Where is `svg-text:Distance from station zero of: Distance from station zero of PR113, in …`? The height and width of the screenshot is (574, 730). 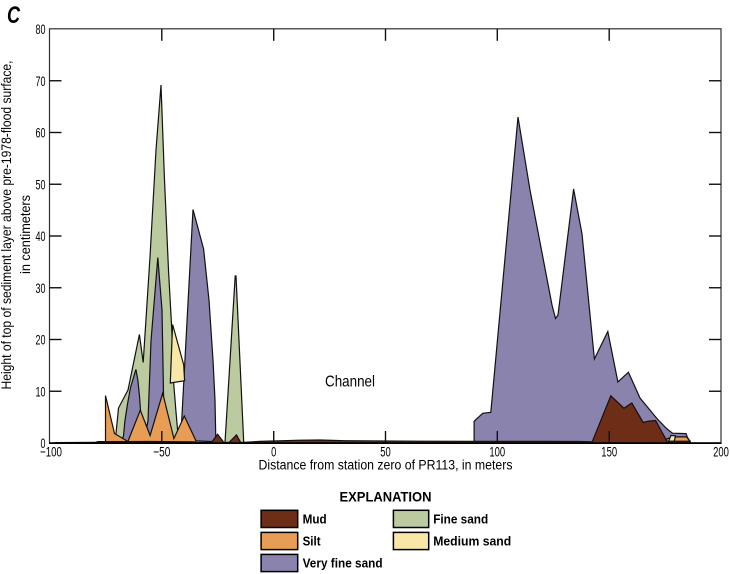
svg-text:Distance from station zero of: Distance from station zero of PR113, in … is located at coordinates (386, 465).